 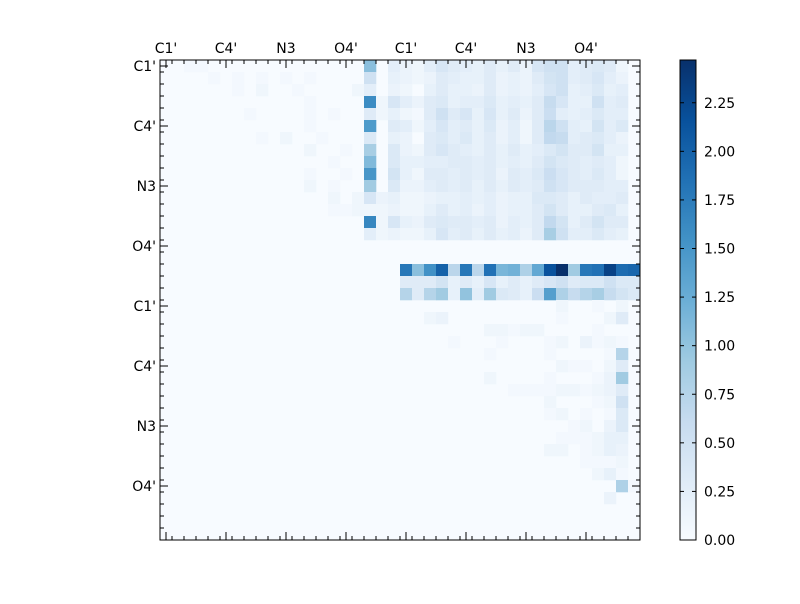 What do you see at coordinates (144, 307) in the screenshot?
I see `y-tick-label: C1'` at bounding box center [144, 307].